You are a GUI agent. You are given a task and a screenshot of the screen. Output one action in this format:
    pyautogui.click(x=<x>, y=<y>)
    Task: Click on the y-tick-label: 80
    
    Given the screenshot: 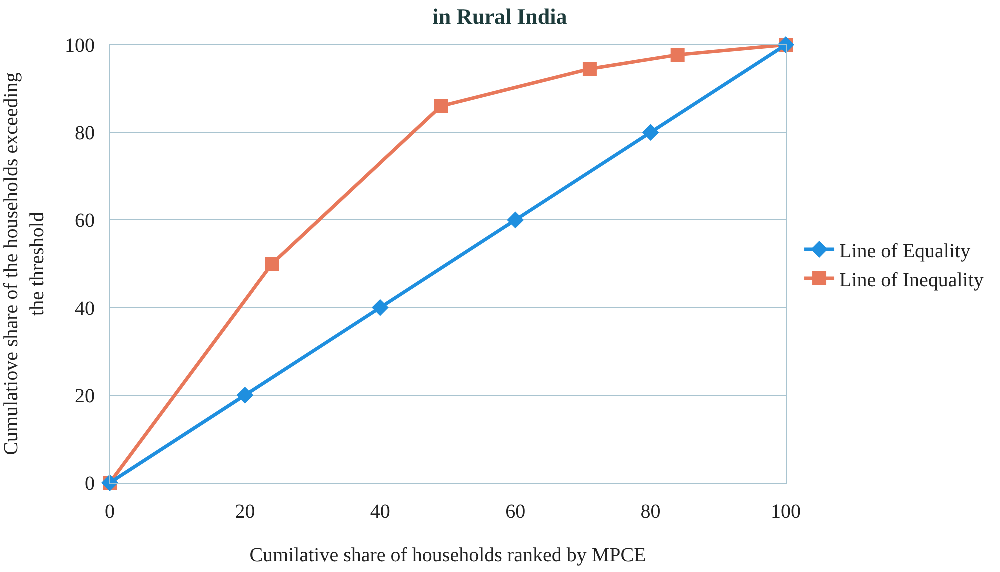 What is the action you would take?
    pyautogui.click(x=85, y=133)
    